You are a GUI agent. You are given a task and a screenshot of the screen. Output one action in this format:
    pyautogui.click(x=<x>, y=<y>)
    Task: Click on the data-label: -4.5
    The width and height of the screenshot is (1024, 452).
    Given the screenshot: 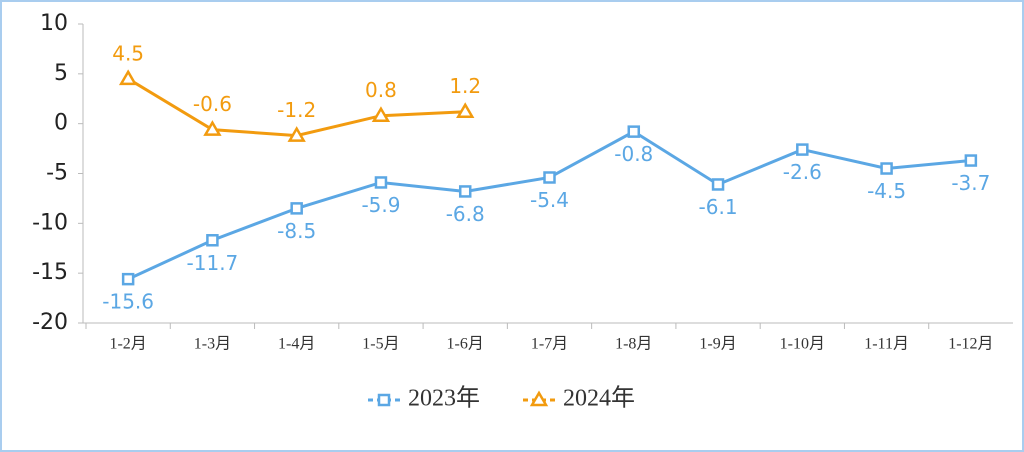 What is the action you would take?
    pyautogui.click(x=886, y=191)
    